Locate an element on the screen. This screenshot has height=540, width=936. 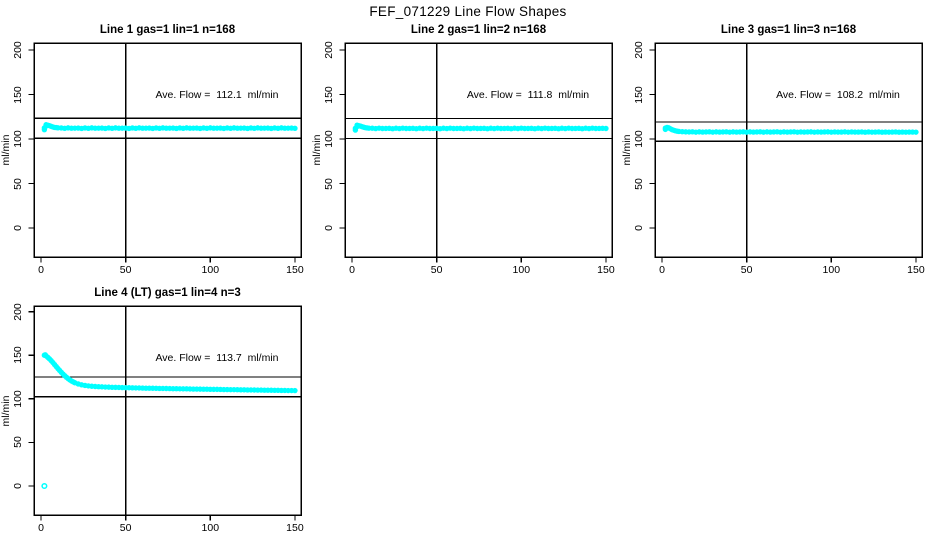
subplot-4-title: Line 4 (LT) gas=1 lin=4 n=3 is located at coordinates (167, 293).